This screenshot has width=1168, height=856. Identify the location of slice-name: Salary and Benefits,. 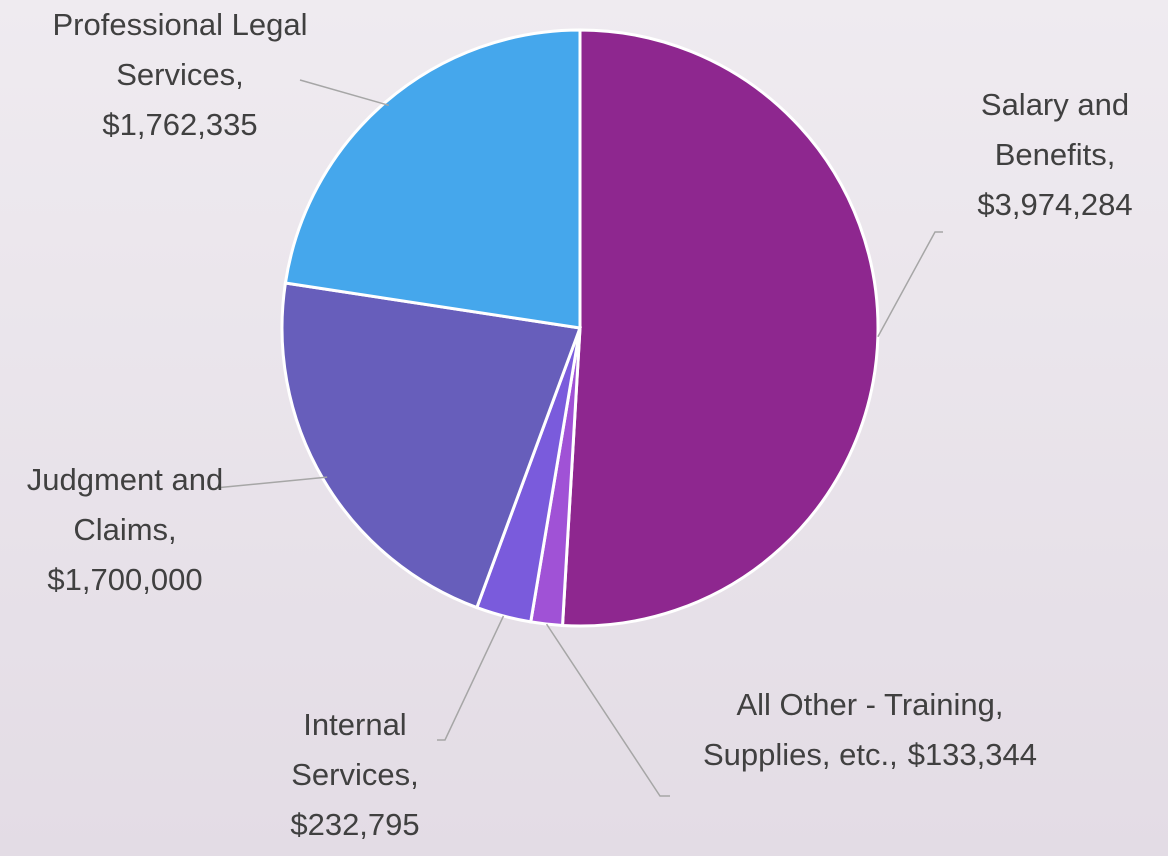
(1055, 129).